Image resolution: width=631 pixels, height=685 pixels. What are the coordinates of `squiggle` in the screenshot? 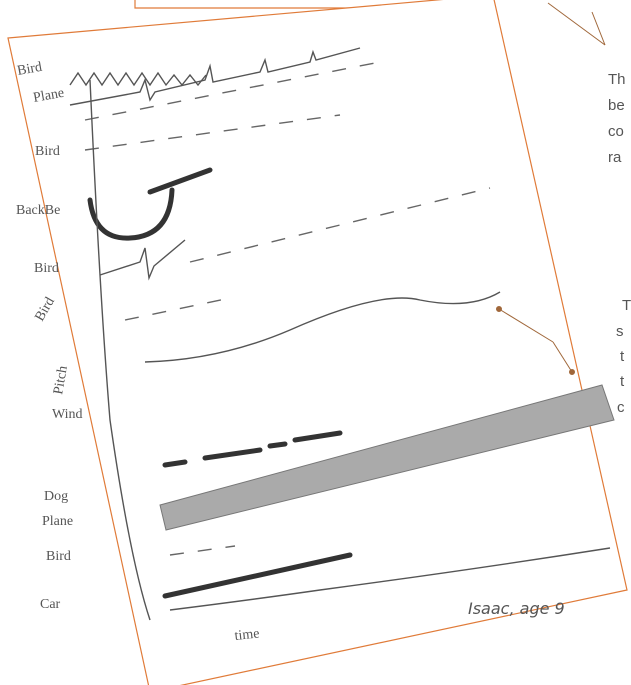 It's located at (138, 79).